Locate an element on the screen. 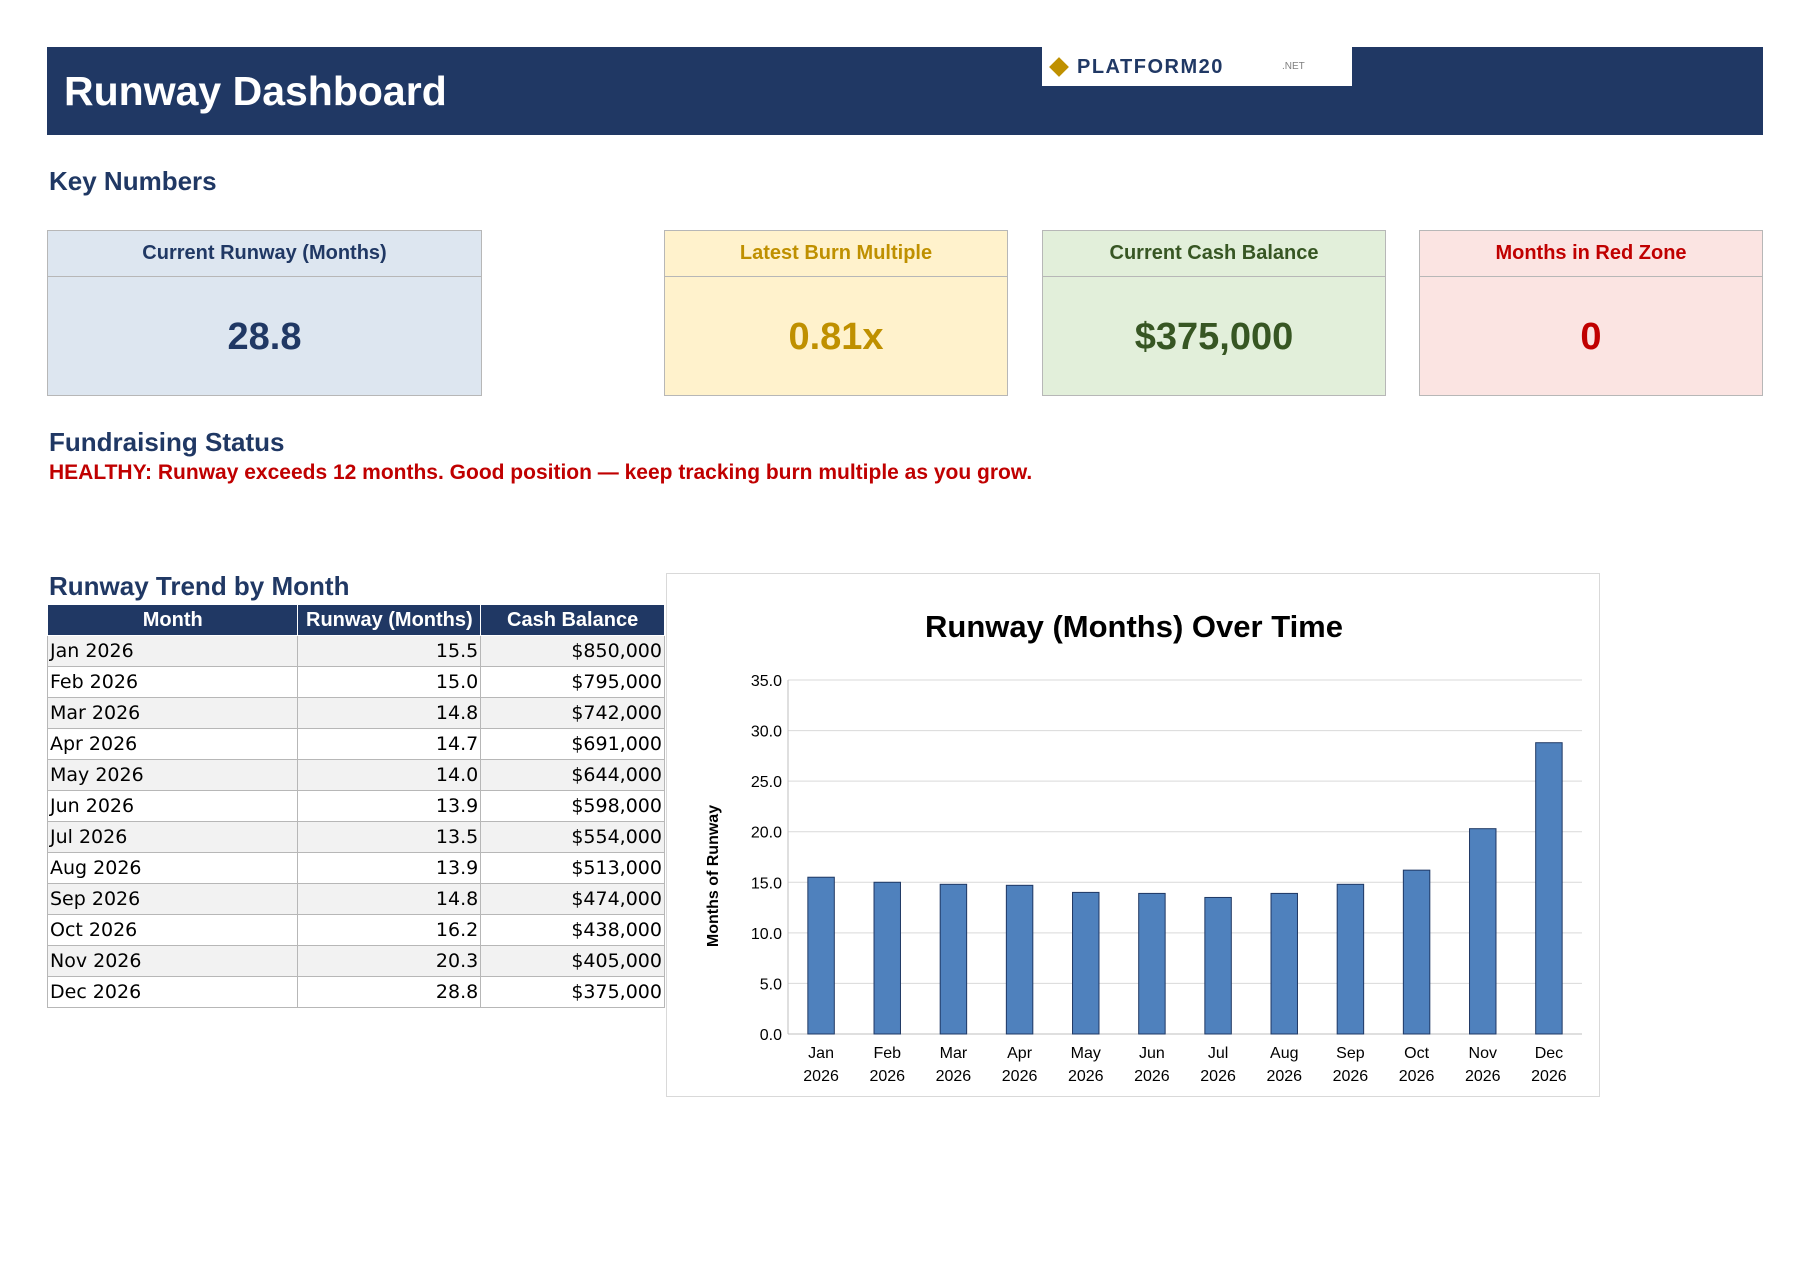  cash-cell: $375,000 is located at coordinates (572, 992).